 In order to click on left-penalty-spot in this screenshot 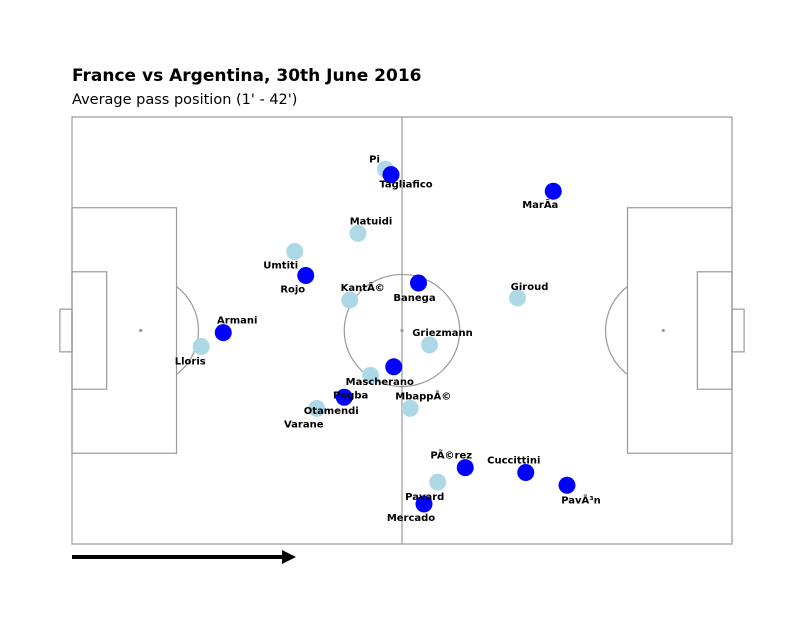, I will do `click(141, 330)`.